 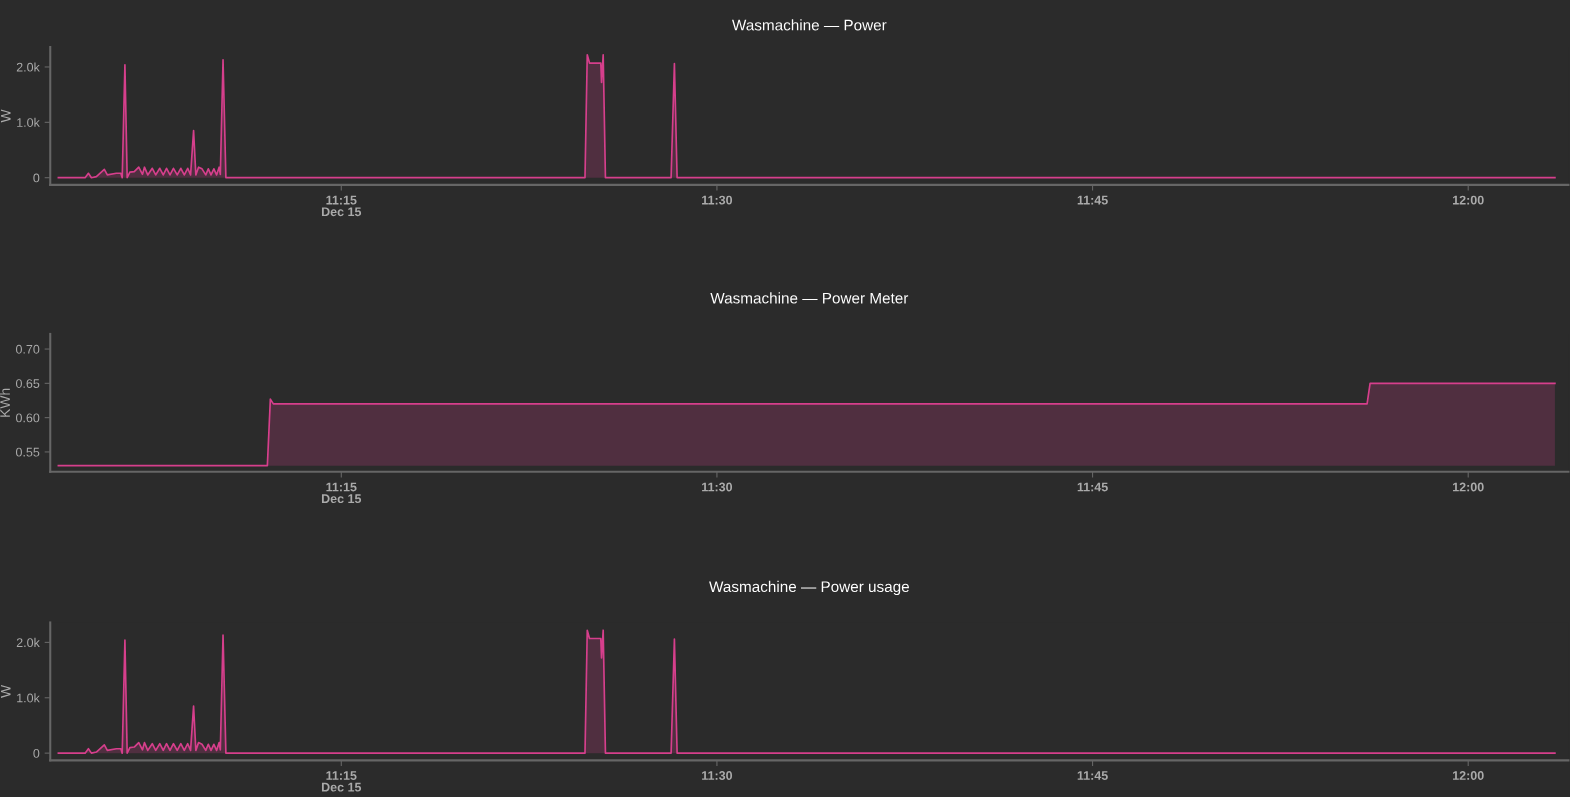 I want to click on y-tick-label: 0.70, so click(x=27, y=349).